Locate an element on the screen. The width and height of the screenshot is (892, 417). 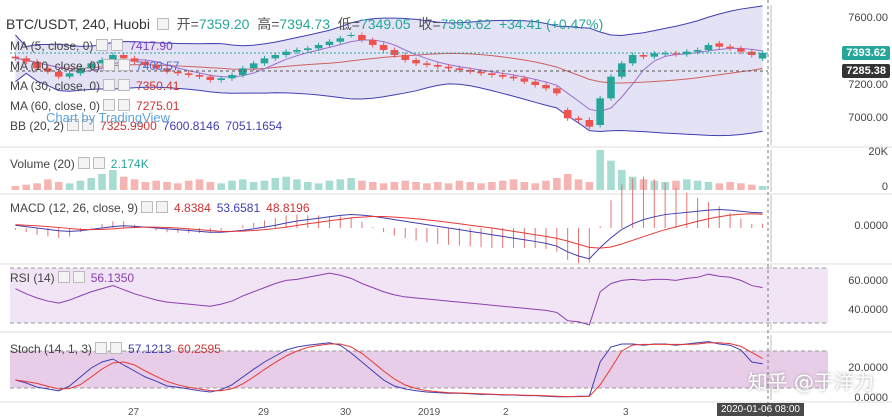
symbol-title: BTC/USDT, 240, Huobi is located at coordinates (78, 24).